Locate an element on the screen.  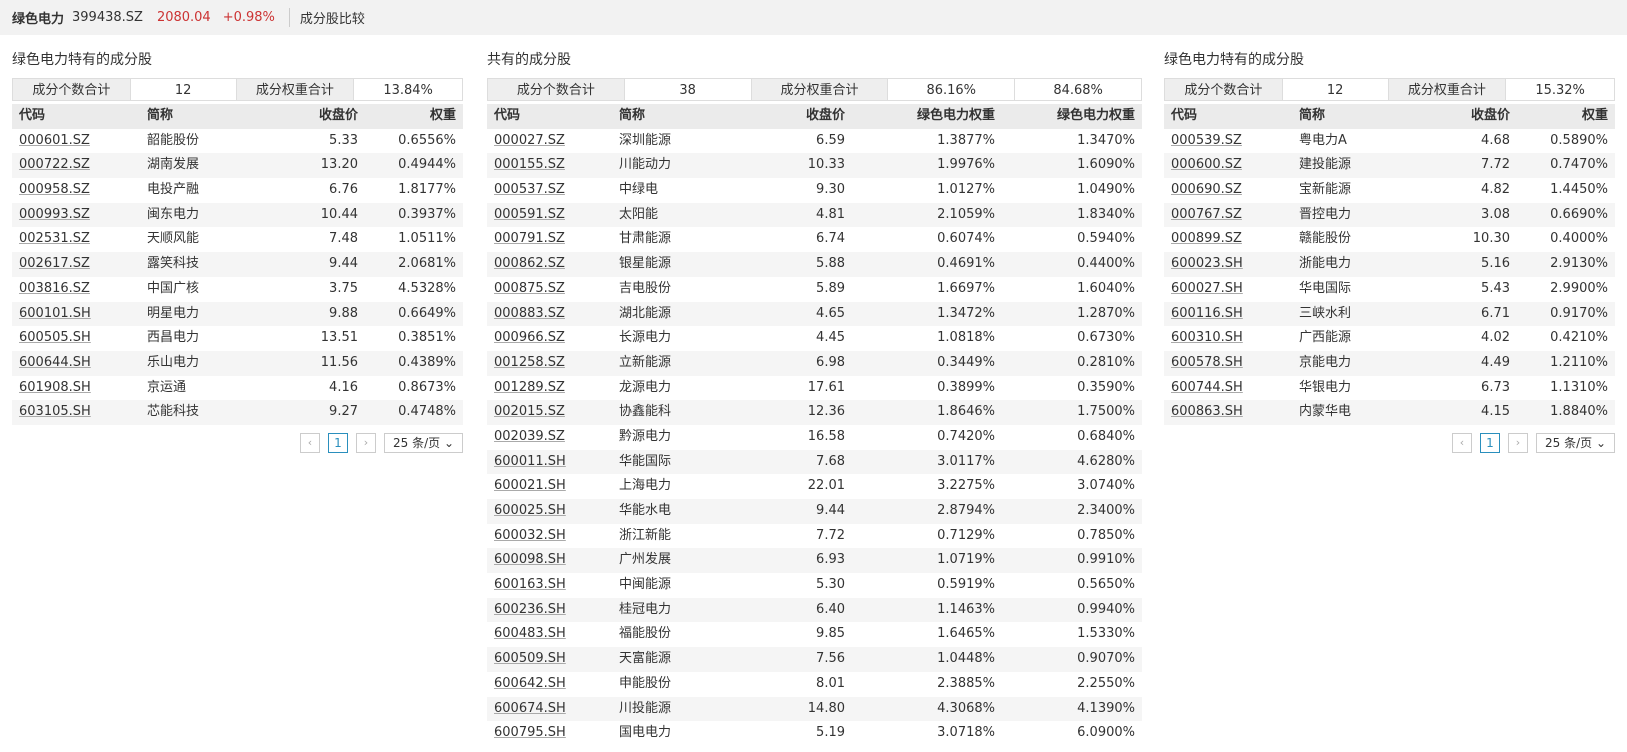
cell: 11.56 is located at coordinates (317, 363).